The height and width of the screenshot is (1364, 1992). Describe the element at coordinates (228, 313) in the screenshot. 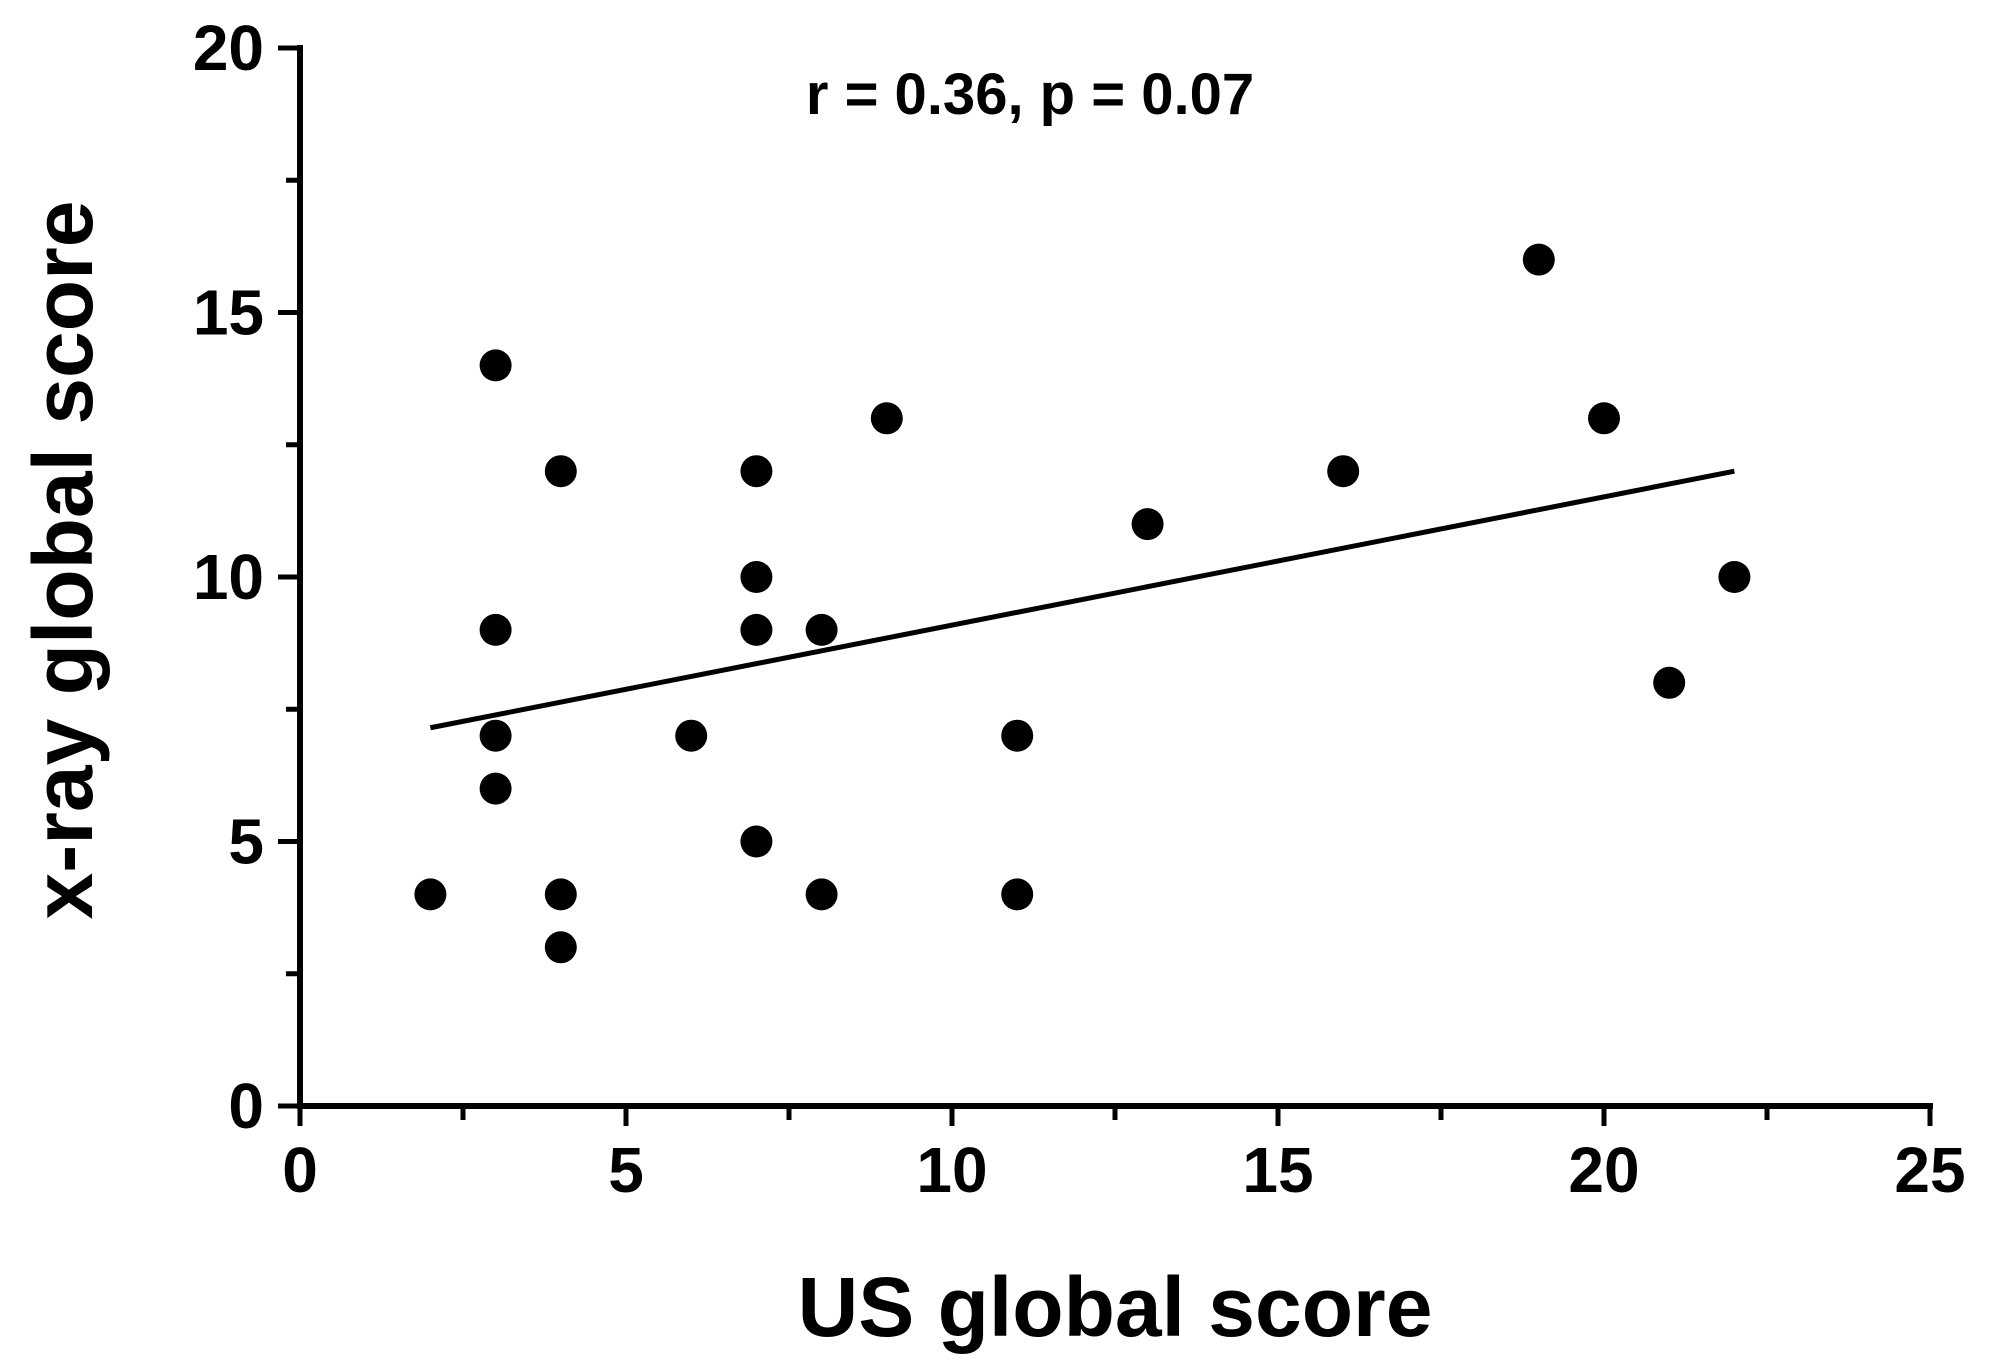

I see `y-tick-label: 15` at that location.